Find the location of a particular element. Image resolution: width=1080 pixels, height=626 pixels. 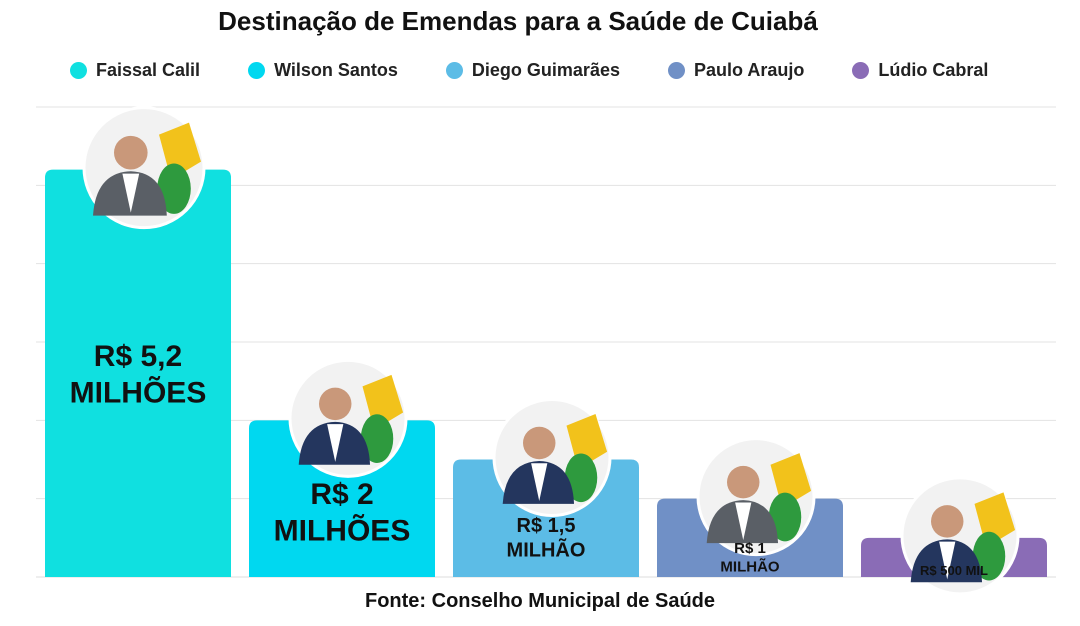

bar-data-label: R$ 1 is located at coordinates (750, 548).